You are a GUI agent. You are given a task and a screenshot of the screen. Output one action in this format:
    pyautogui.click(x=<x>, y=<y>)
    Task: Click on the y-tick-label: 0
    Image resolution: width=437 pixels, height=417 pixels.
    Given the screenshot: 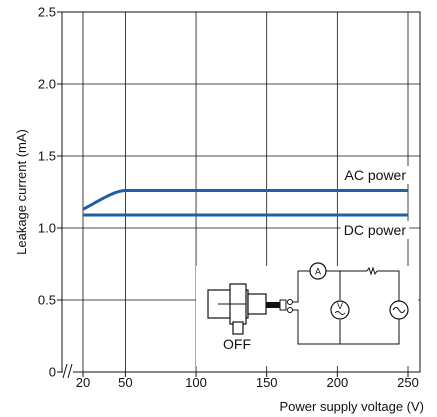 What is the action you would take?
    pyautogui.click(x=52, y=372)
    